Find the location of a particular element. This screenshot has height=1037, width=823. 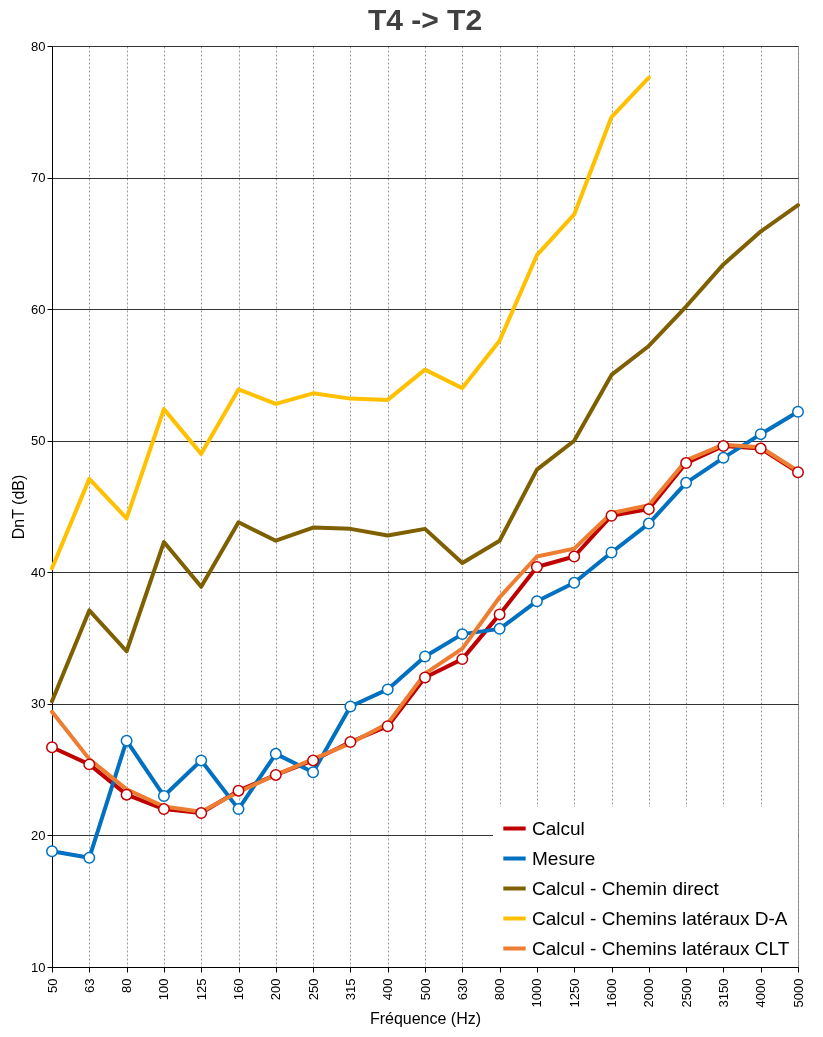

x-tick-label: 50 is located at coordinates (52, 985).